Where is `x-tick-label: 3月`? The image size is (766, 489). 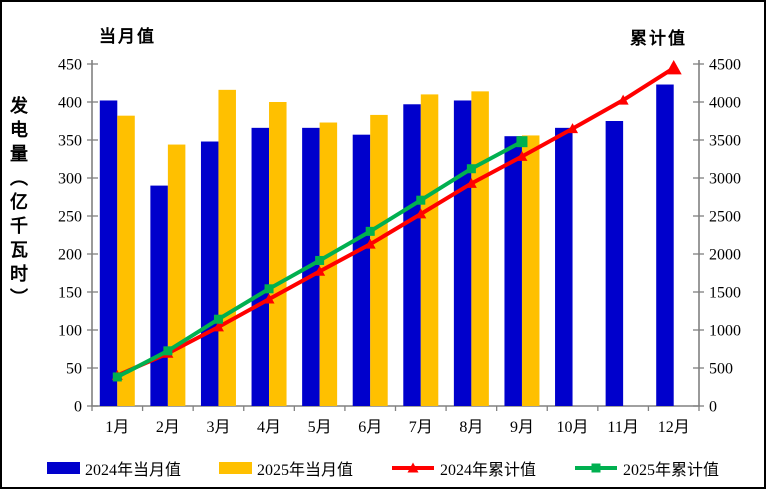
x-tick-label: 3月 is located at coordinates (218, 427).